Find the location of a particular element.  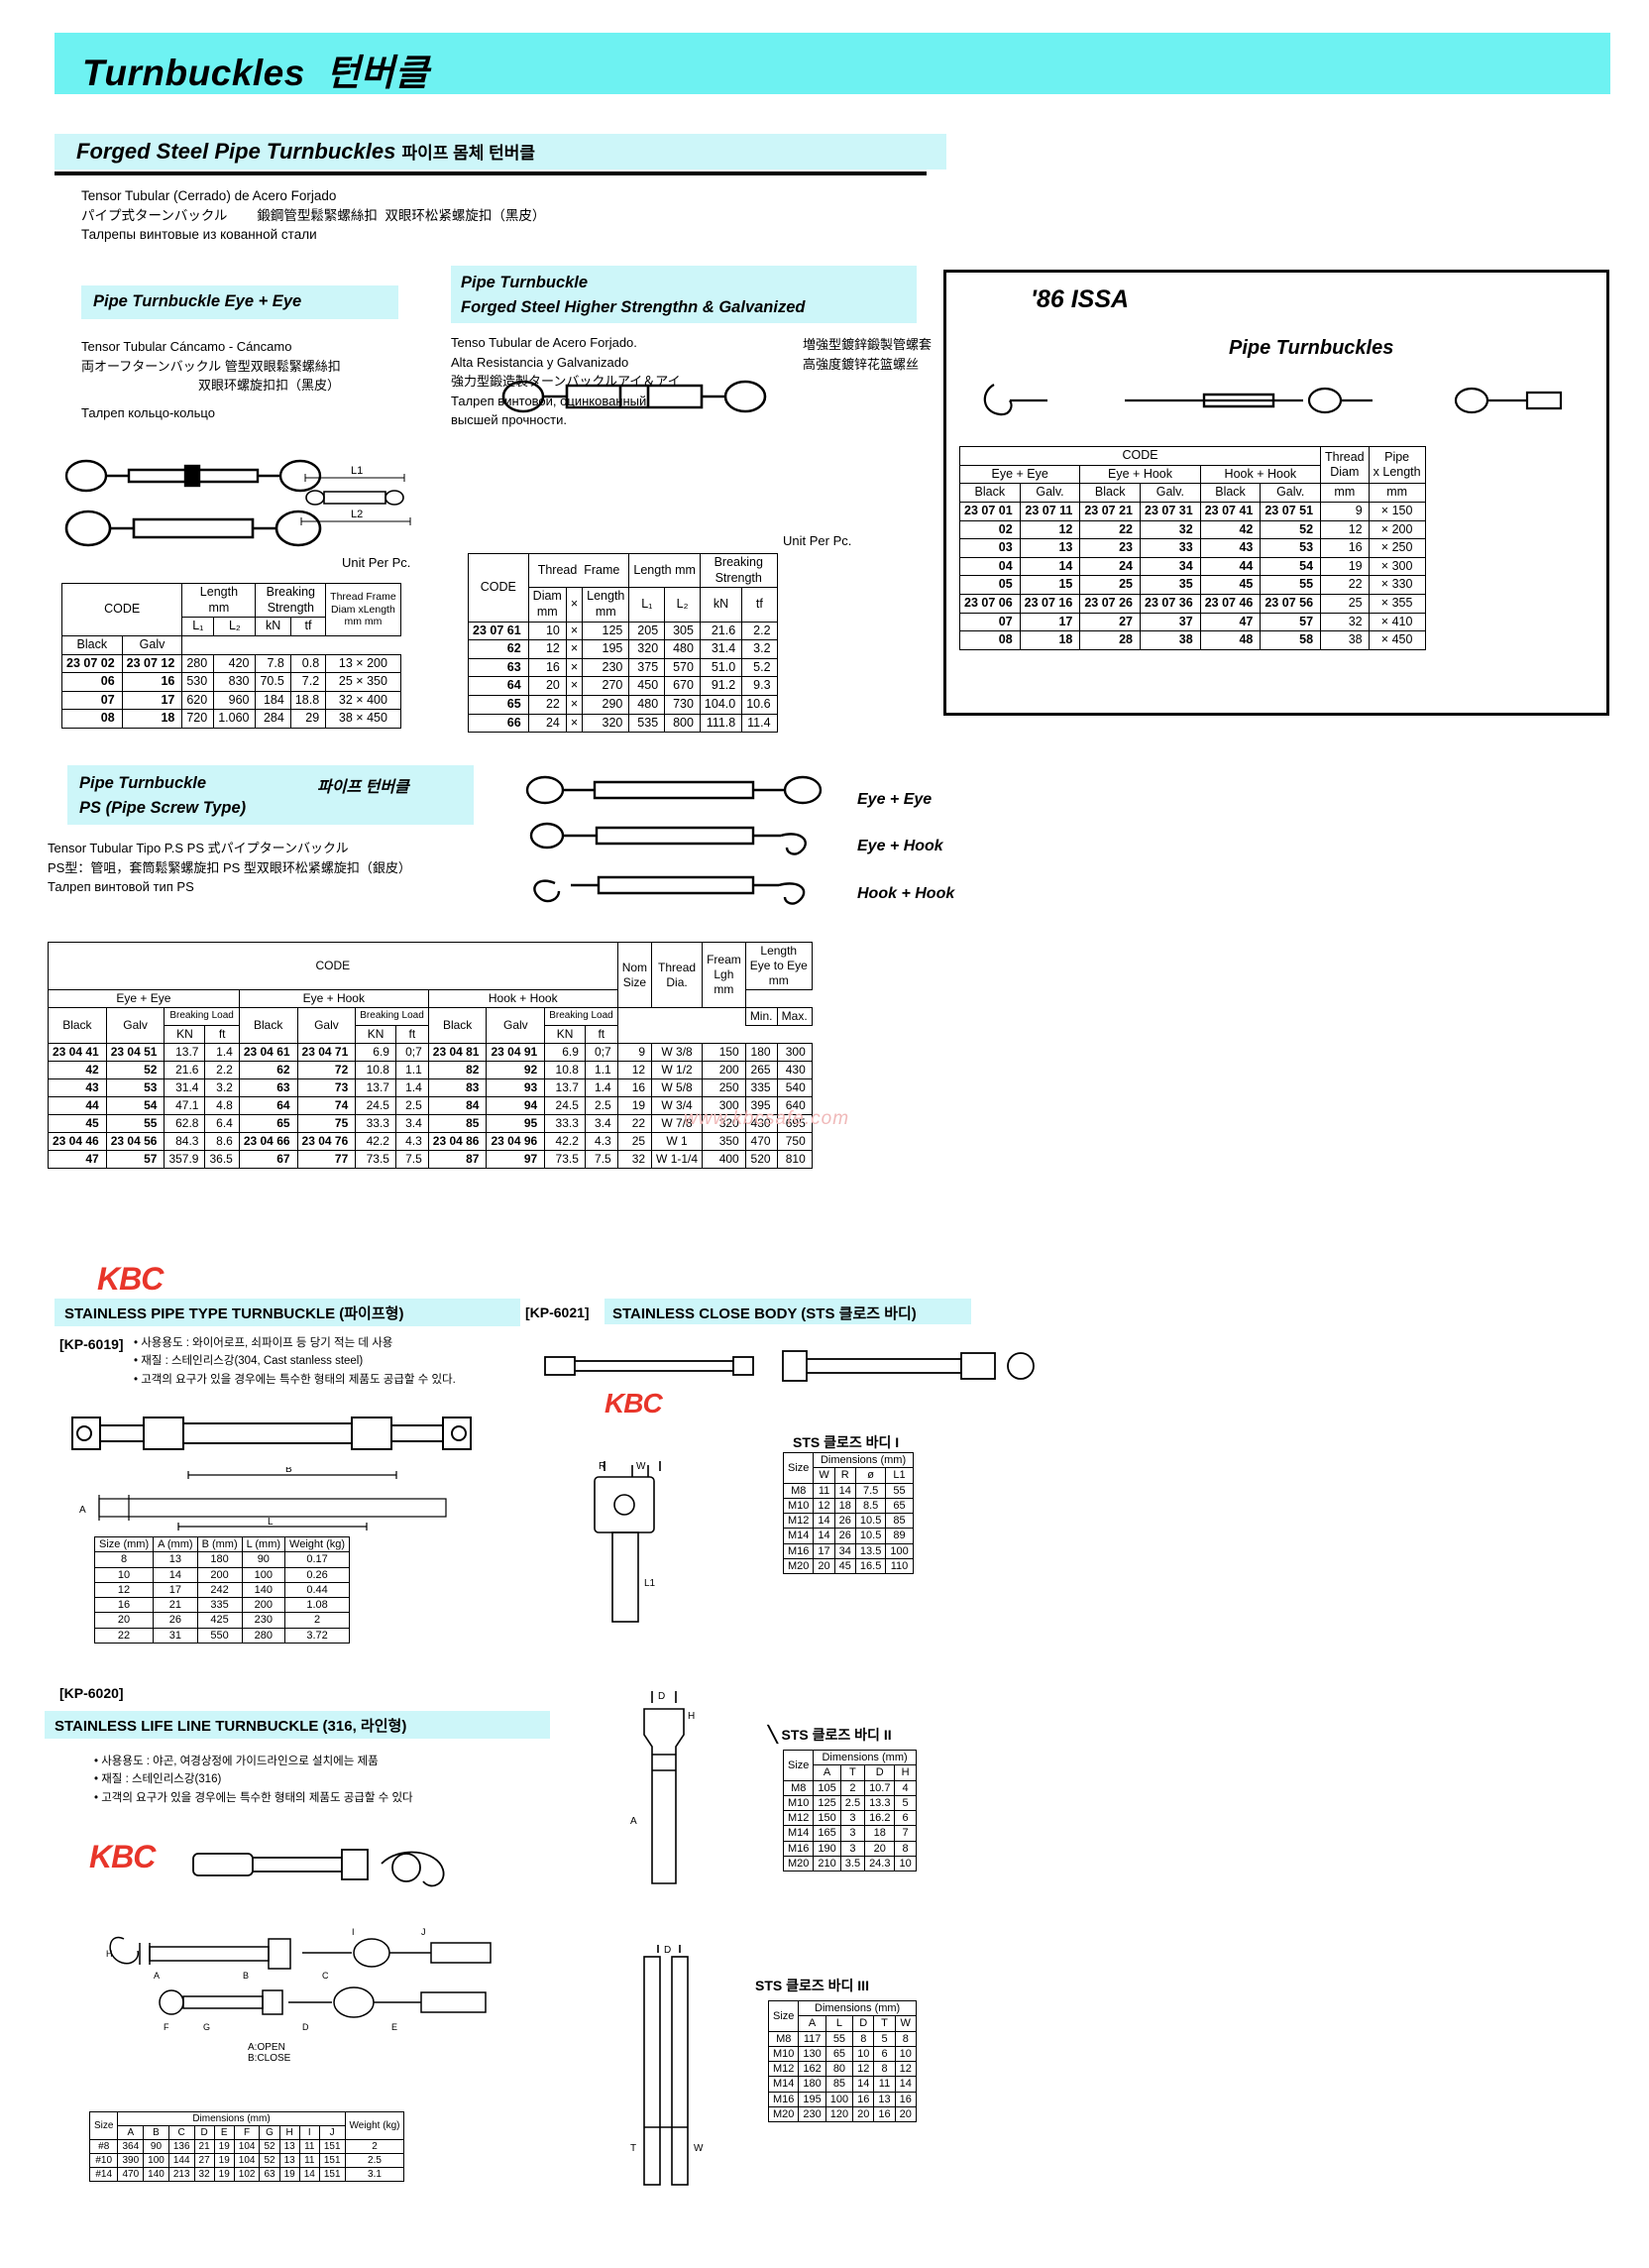

cell-num: 6.9 is located at coordinates (375, 1052).